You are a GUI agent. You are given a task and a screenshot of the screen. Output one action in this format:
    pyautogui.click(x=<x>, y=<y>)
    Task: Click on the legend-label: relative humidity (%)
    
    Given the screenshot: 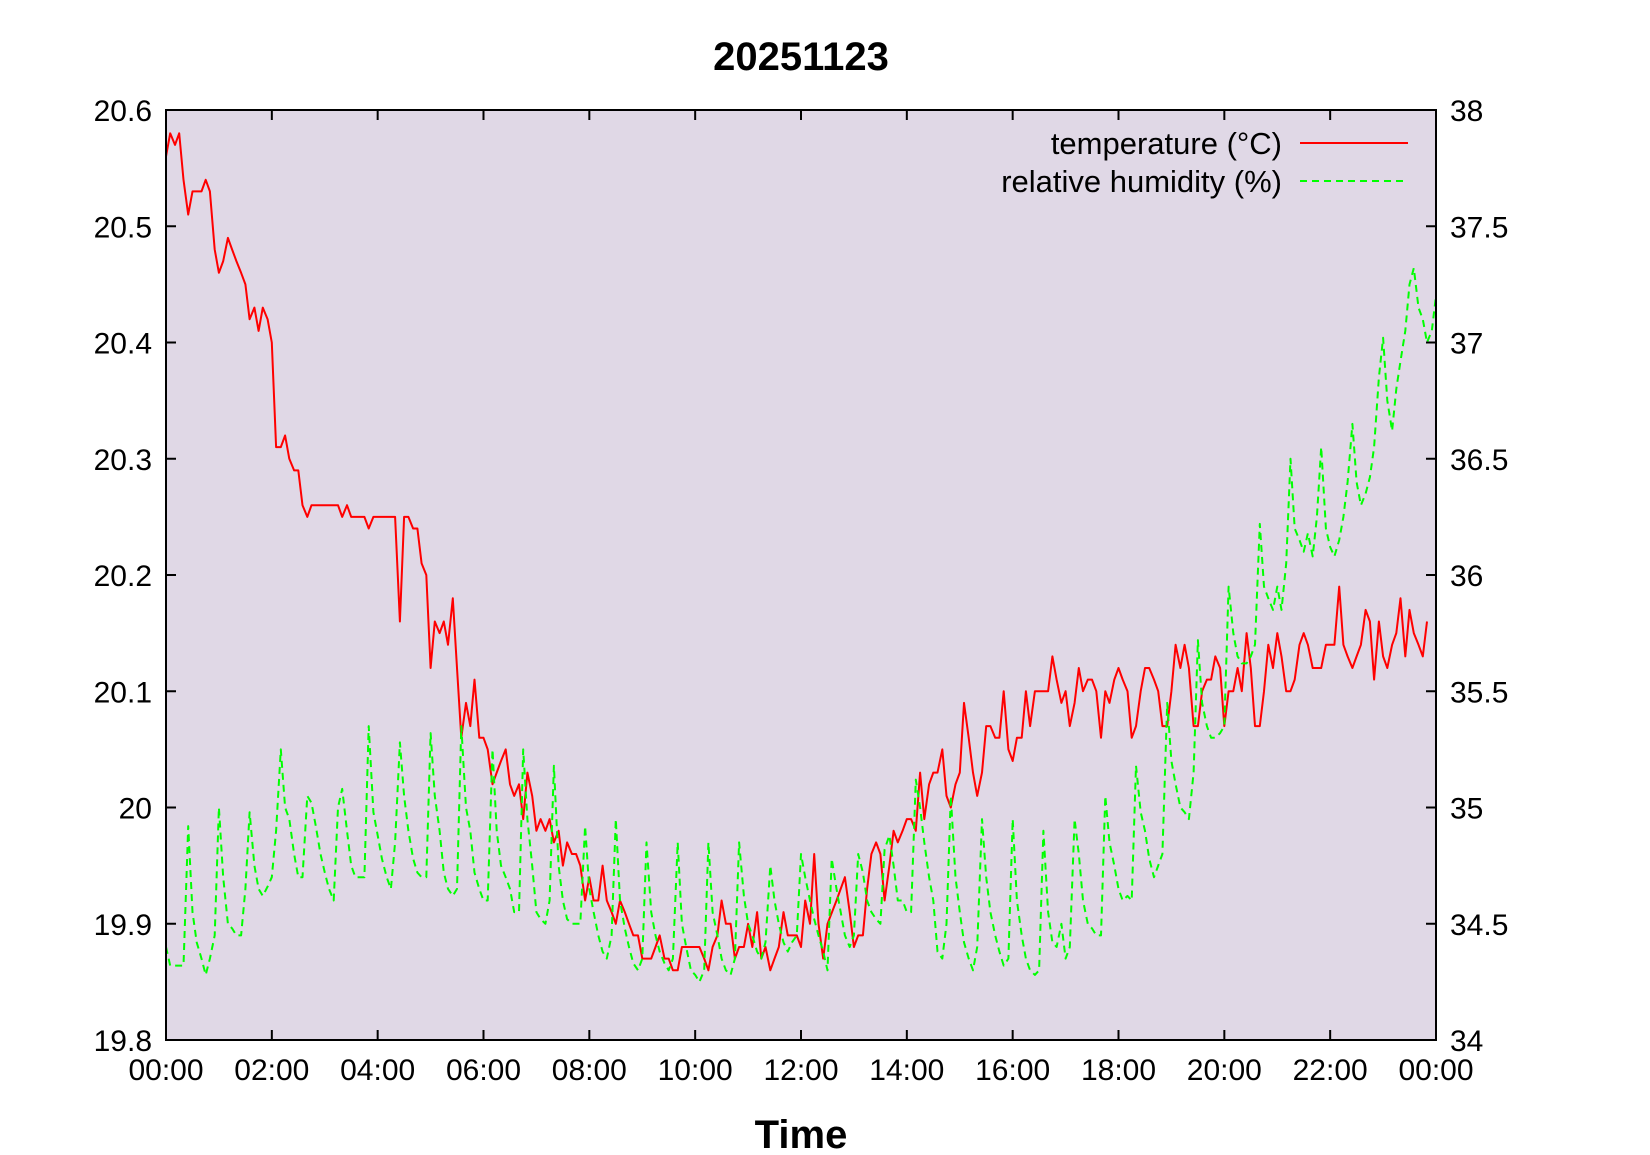 What is the action you would take?
    pyautogui.click(x=1141, y=181)
    